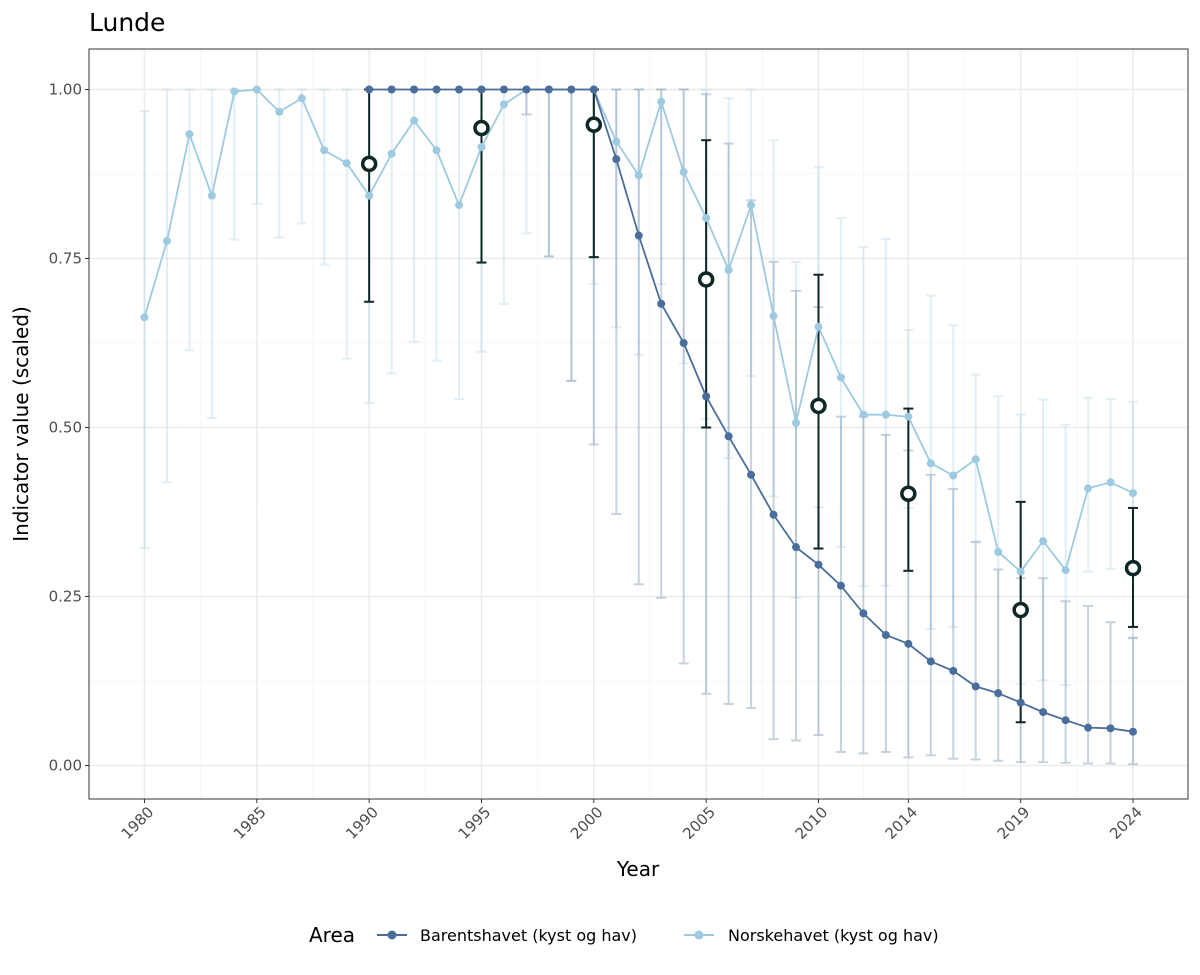 This screenshot has width=1200, height=975. Describe the element at coordinates (65, 90) in the screenshot. I see `y-tick-label: 1.00` at that location.